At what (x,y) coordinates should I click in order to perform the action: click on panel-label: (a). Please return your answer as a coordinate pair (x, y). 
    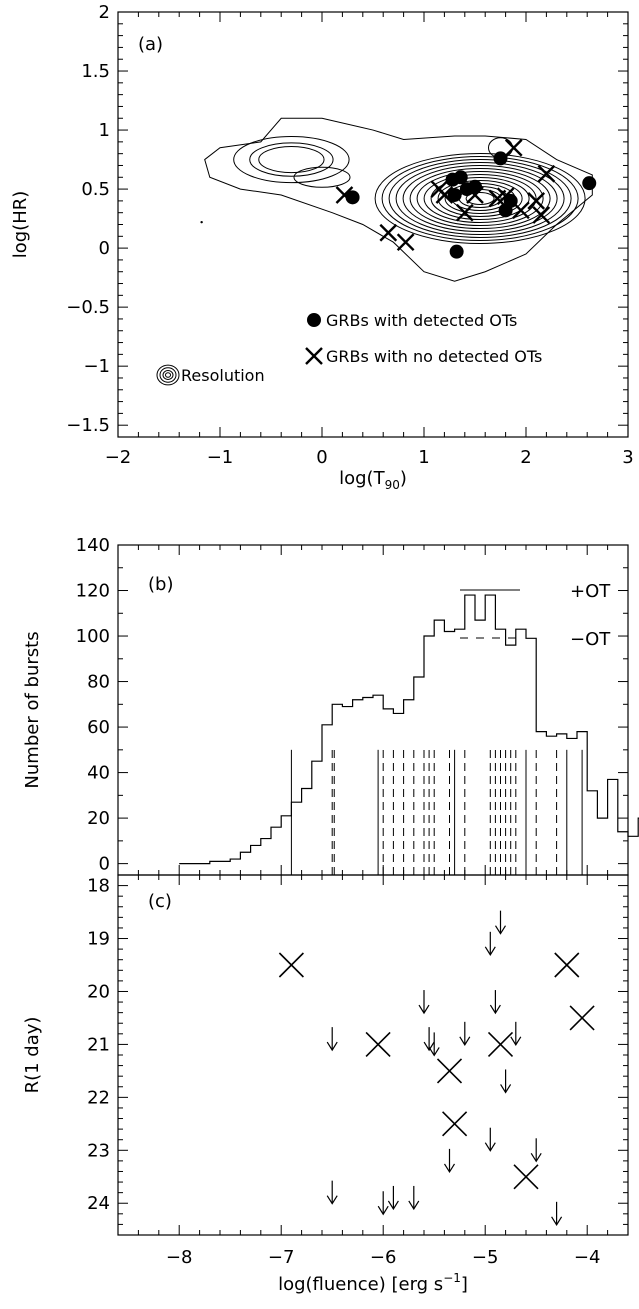
    Looking at the image, I should click on (150, 44).